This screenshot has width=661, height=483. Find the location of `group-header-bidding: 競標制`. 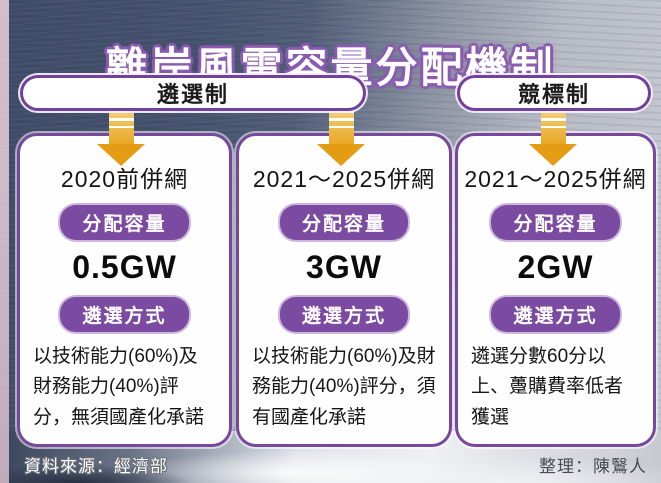

group-header-bidding: 競標制 is located at coordinates (554, 93).